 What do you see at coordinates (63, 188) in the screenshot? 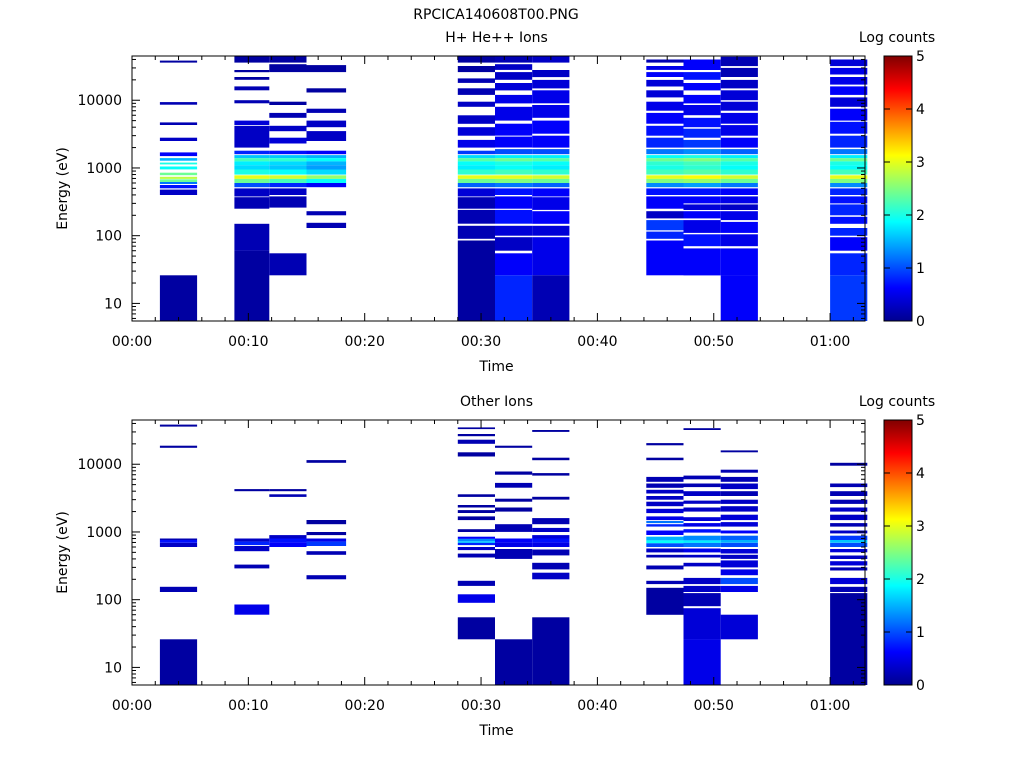
I see `y-axis-label: Energy (eV)` at bounding box center [63, 188].